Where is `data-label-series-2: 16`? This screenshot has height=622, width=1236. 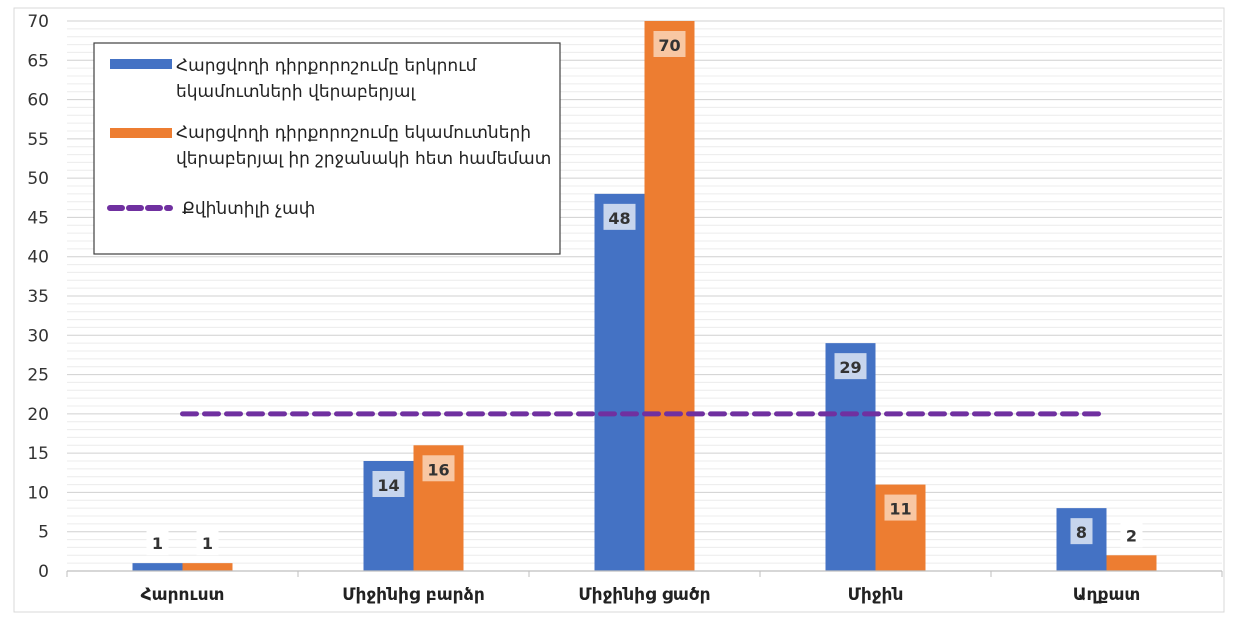
data-label-series-2: 16 is located at coordinates (438, 469).